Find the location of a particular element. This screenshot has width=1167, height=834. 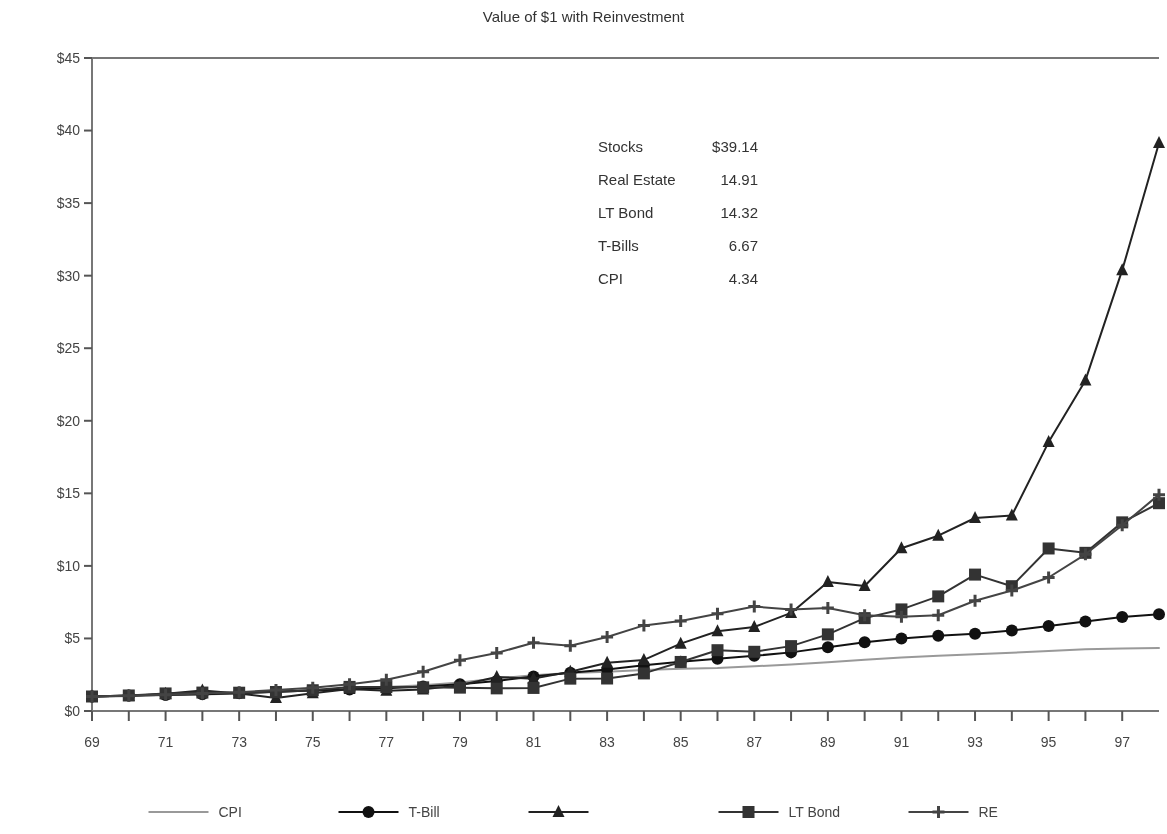

x-tick-label: 83 is located at coordinates (607, 742).